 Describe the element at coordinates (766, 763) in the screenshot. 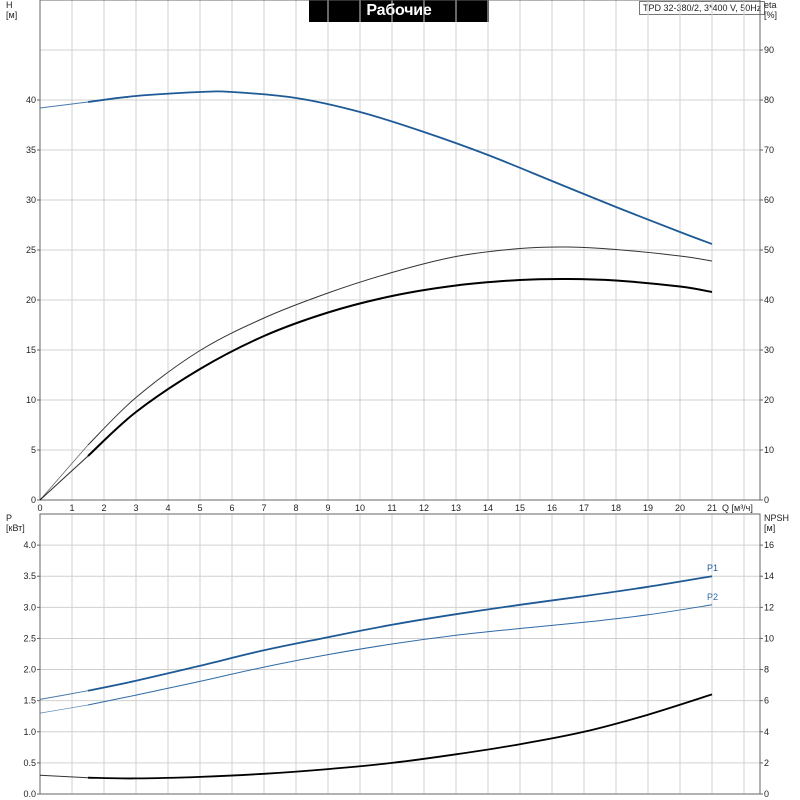

I see `right-tick-label: 2` at that location.